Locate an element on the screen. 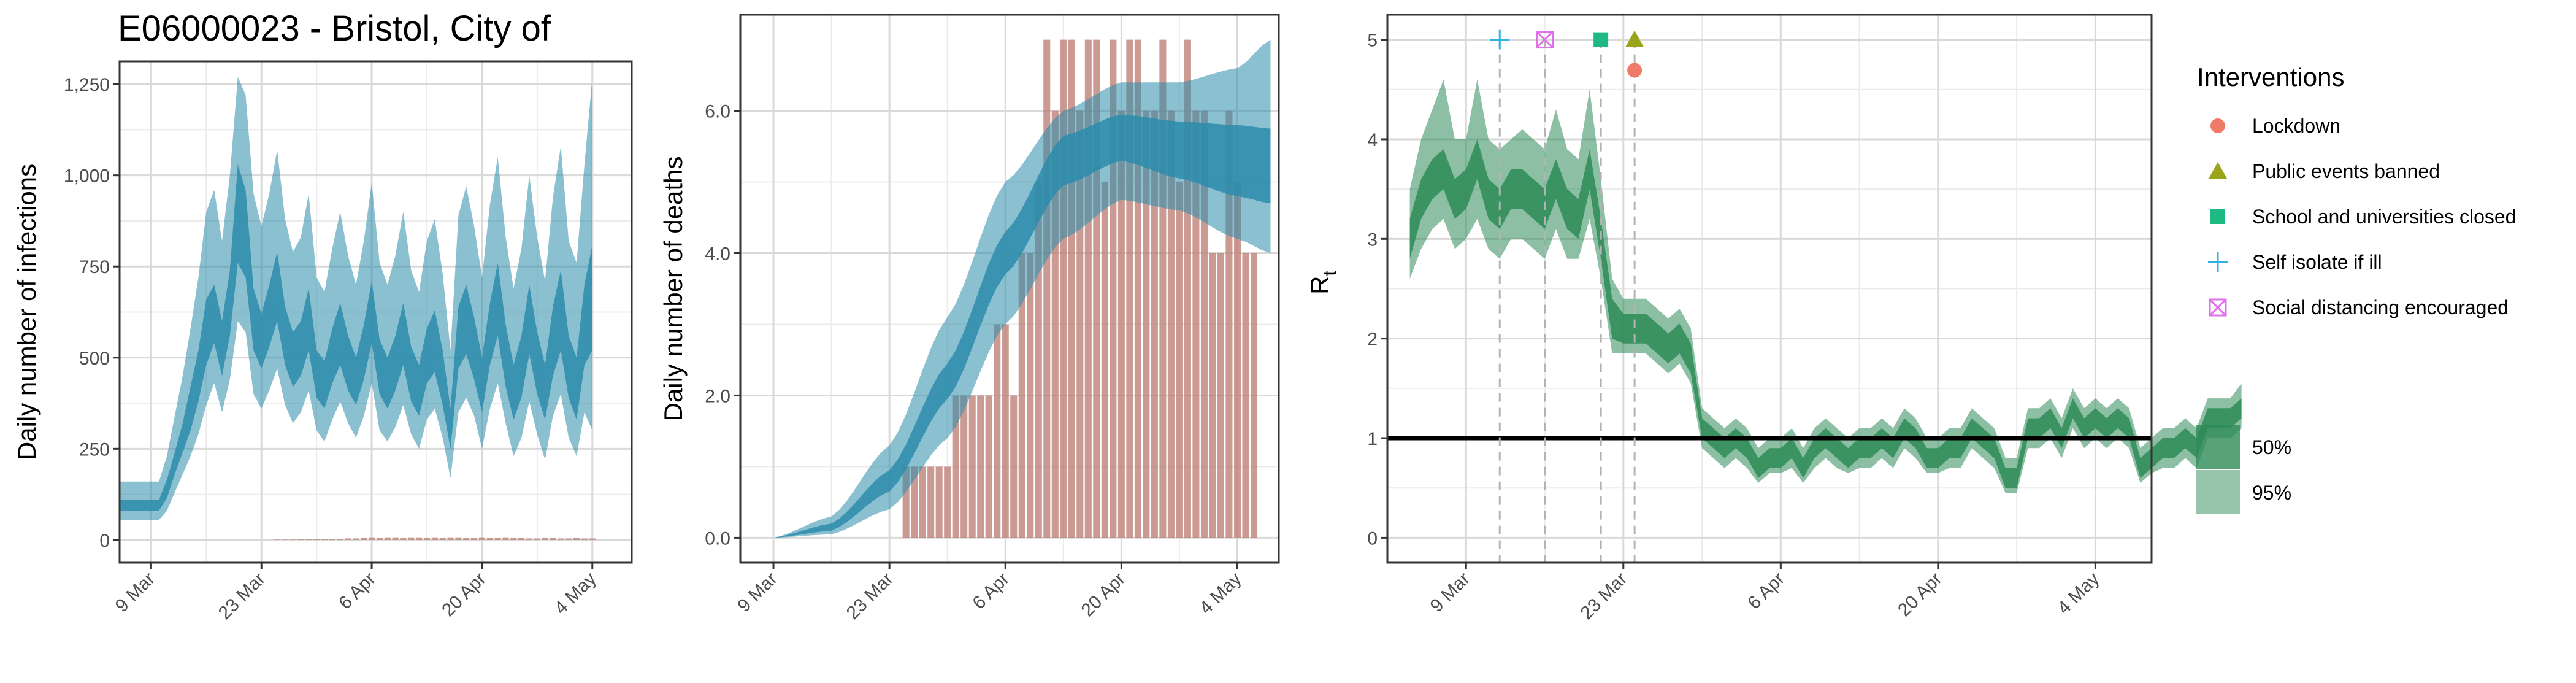 This screenshot has width=2576, height=683. intervention-marker-school-and-universities-closed is located at coordinates (1601, 39).